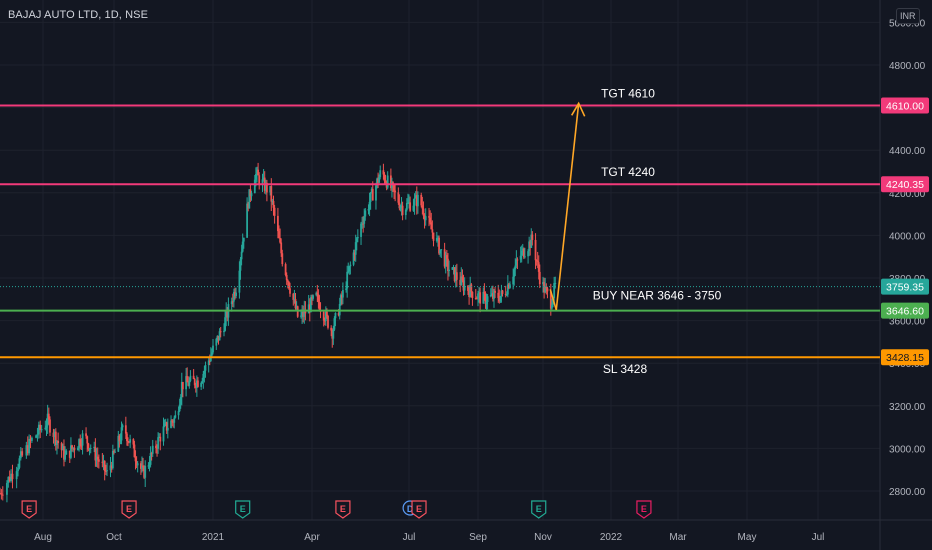 Image resolution: width=932 pixels, height=550 pixels. I want to click on level-price-tag: 4240.35, so click(905, 185).